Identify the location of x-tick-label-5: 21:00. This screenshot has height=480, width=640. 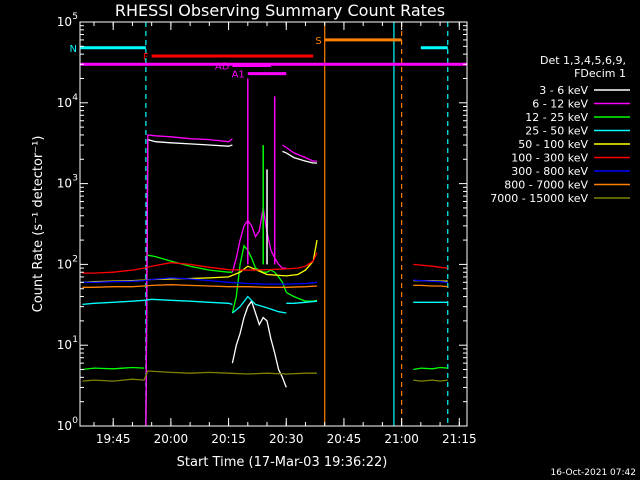
(401, 439).